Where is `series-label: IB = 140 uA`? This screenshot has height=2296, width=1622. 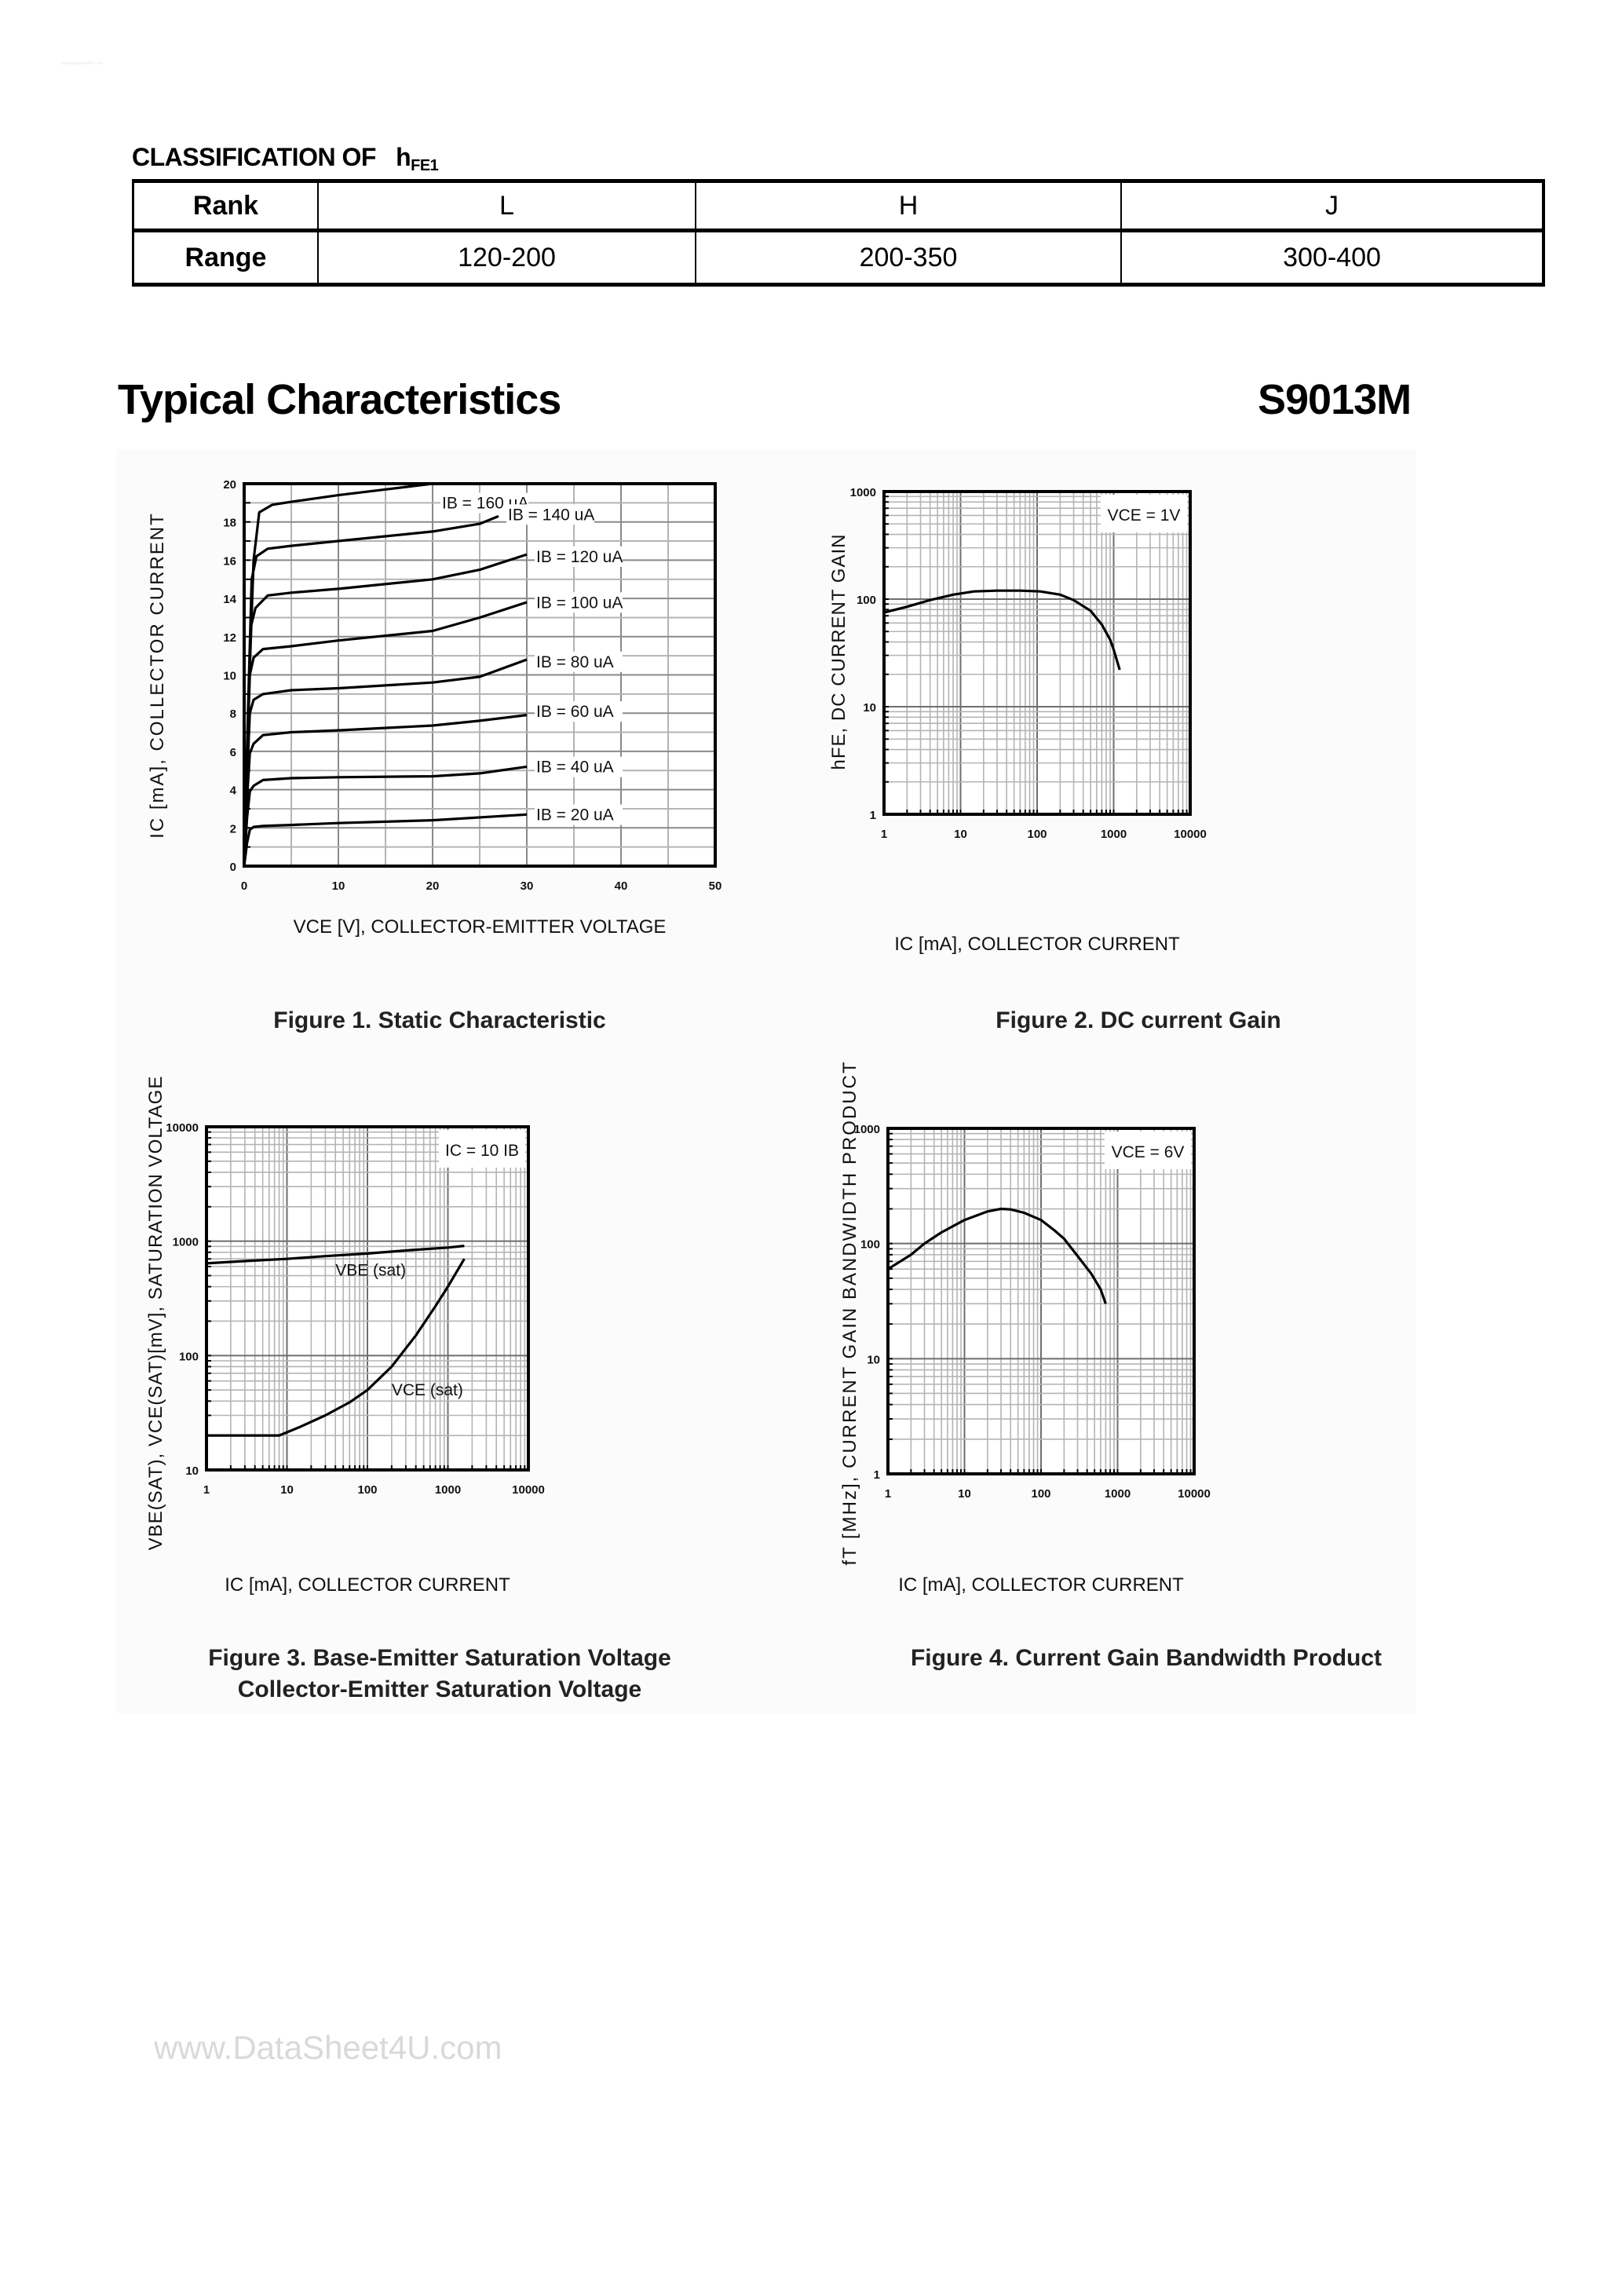 series-label: IB = 140 uA is located at coordinates (551, 515).